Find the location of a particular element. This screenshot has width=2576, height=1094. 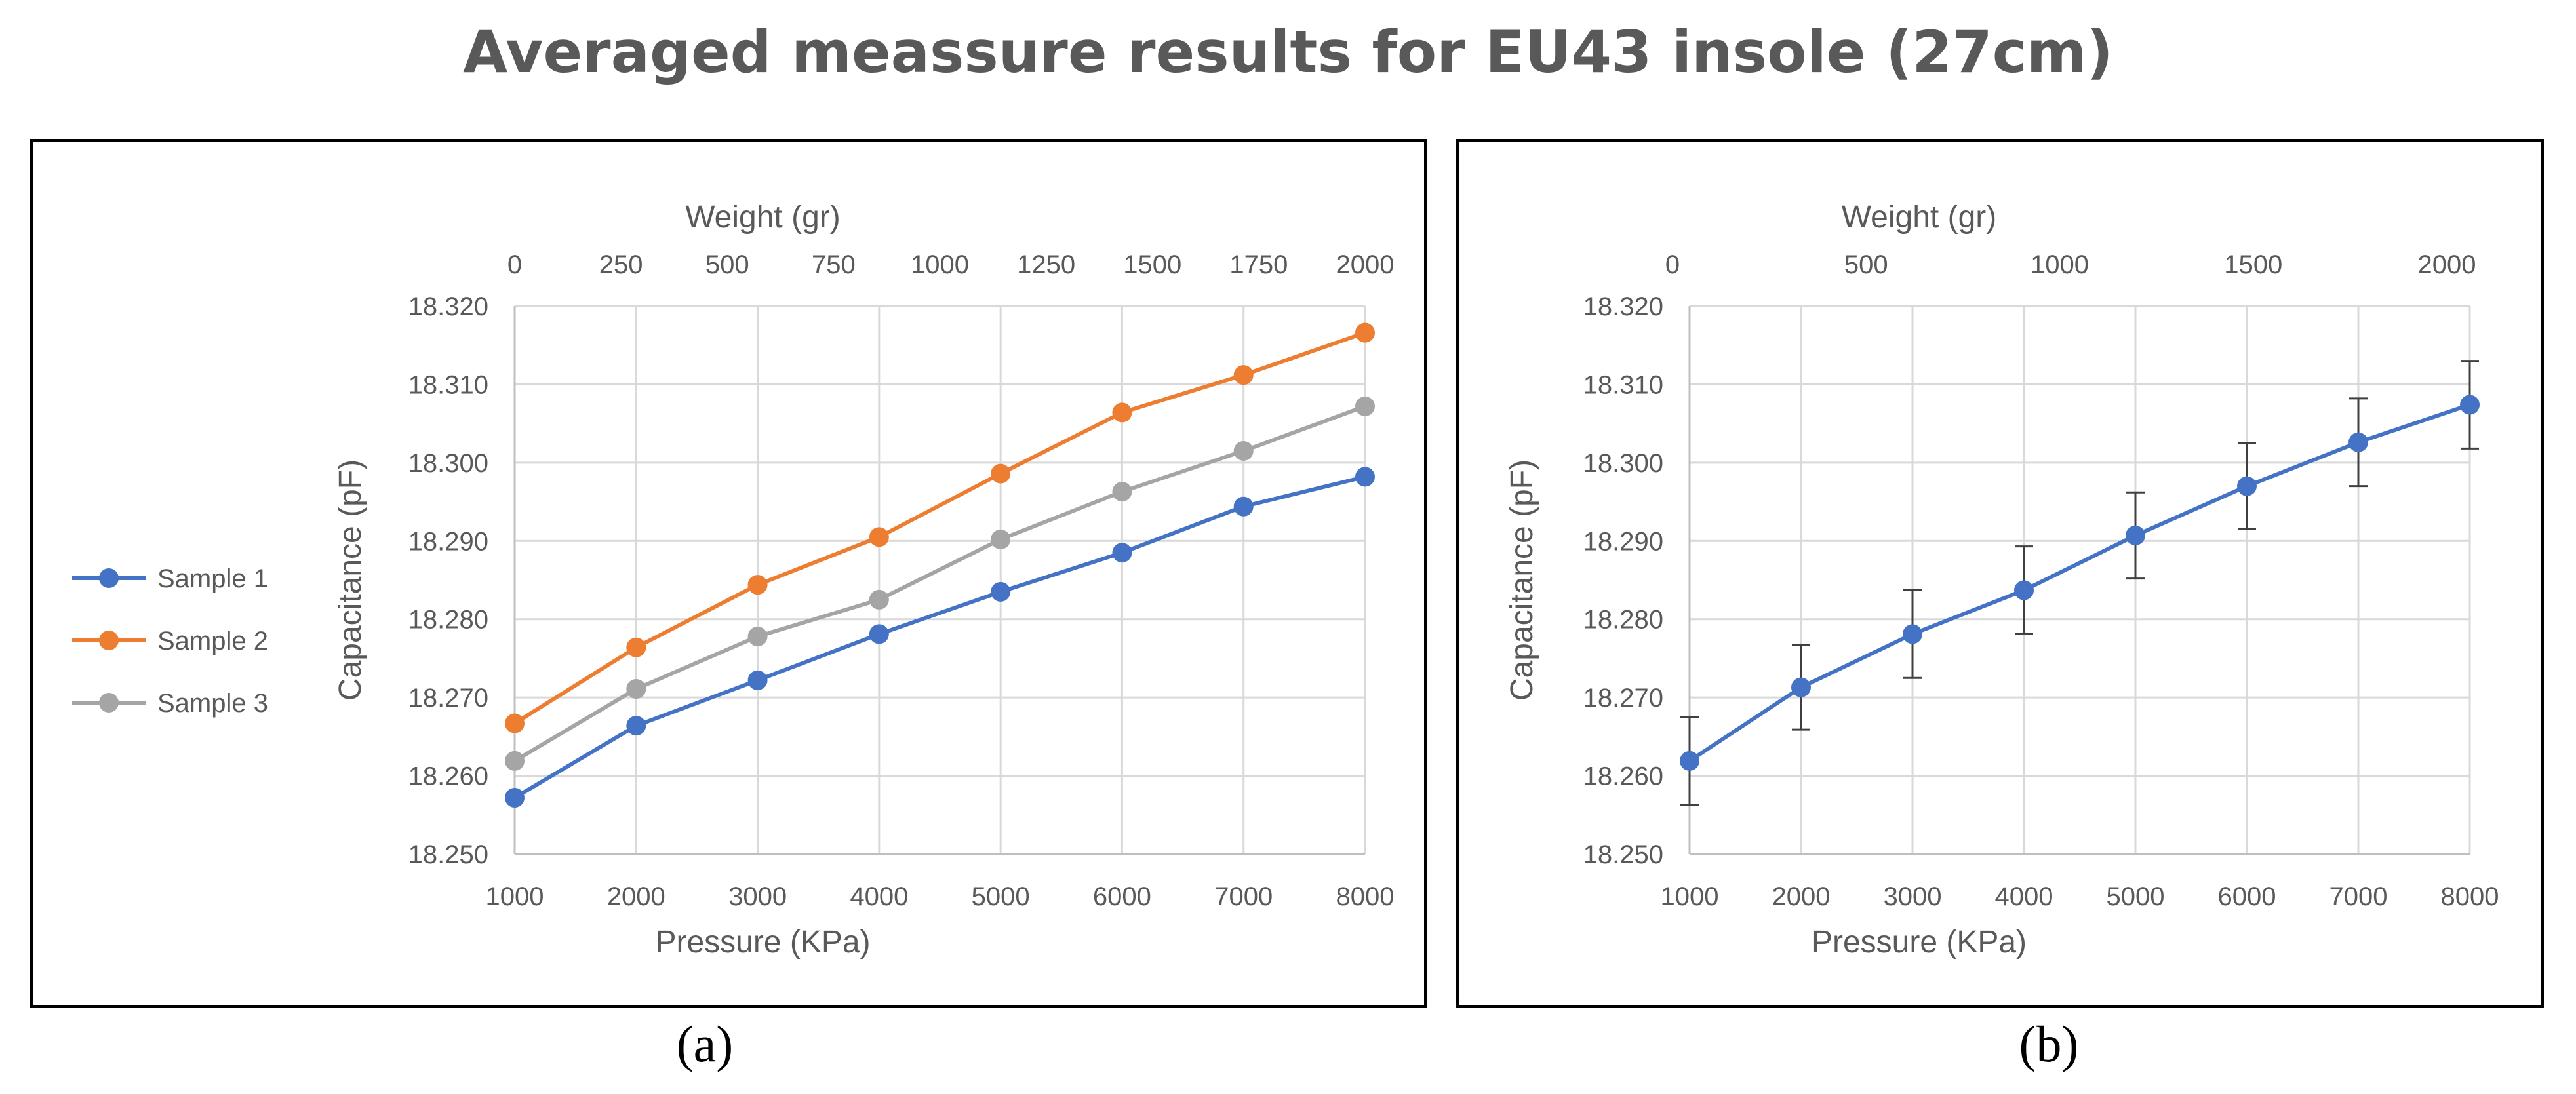

top-tick-label: 750 is located at coordinates (834, 264).